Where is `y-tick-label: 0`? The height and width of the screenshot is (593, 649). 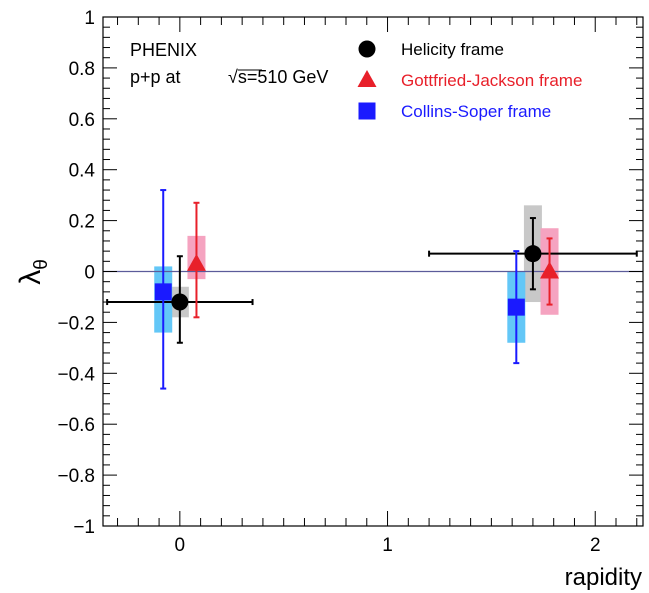 y-tick-label: 0 is located at coordinates (89, 273).